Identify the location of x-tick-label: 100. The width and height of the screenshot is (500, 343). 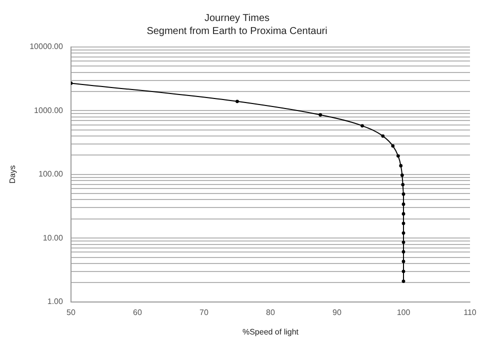
(403, 312).